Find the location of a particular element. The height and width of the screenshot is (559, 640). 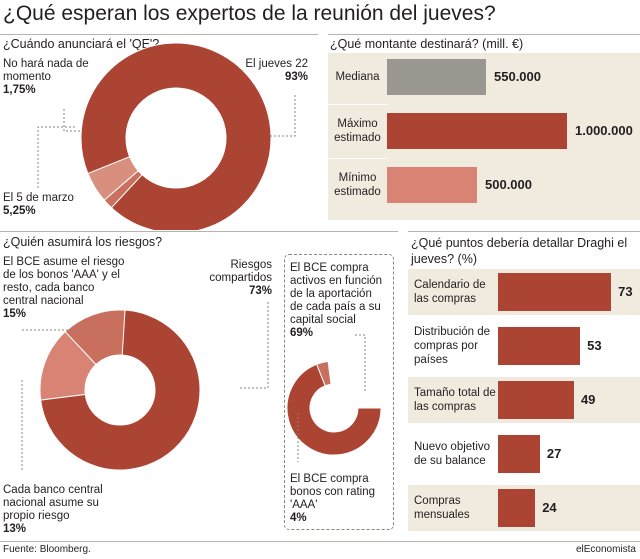

bar-value-label: 49 is located at coordinates (588, 399).